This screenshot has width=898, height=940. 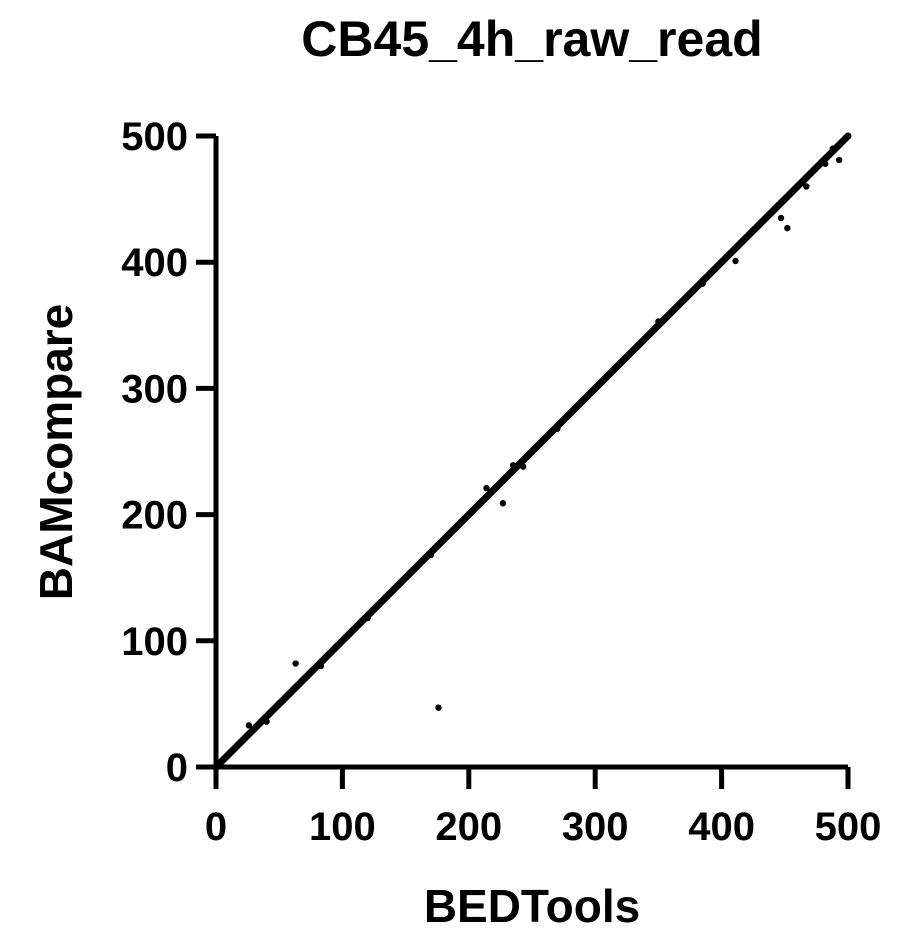 I want to click on y-axis-label: BAMcompare, so click(x=56, y=452).